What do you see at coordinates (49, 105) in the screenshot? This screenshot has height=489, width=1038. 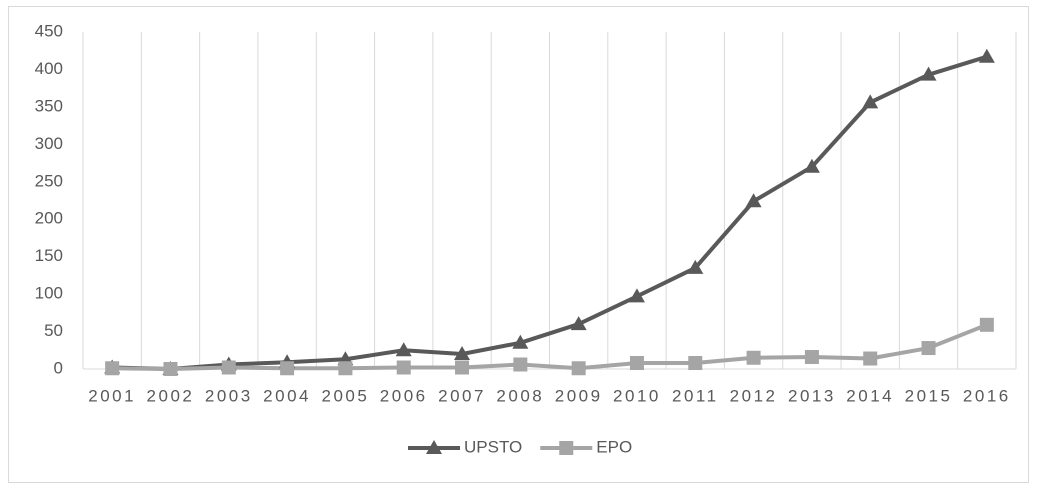 I see `y-tick-label: 350` at bounding box center [49, 105].